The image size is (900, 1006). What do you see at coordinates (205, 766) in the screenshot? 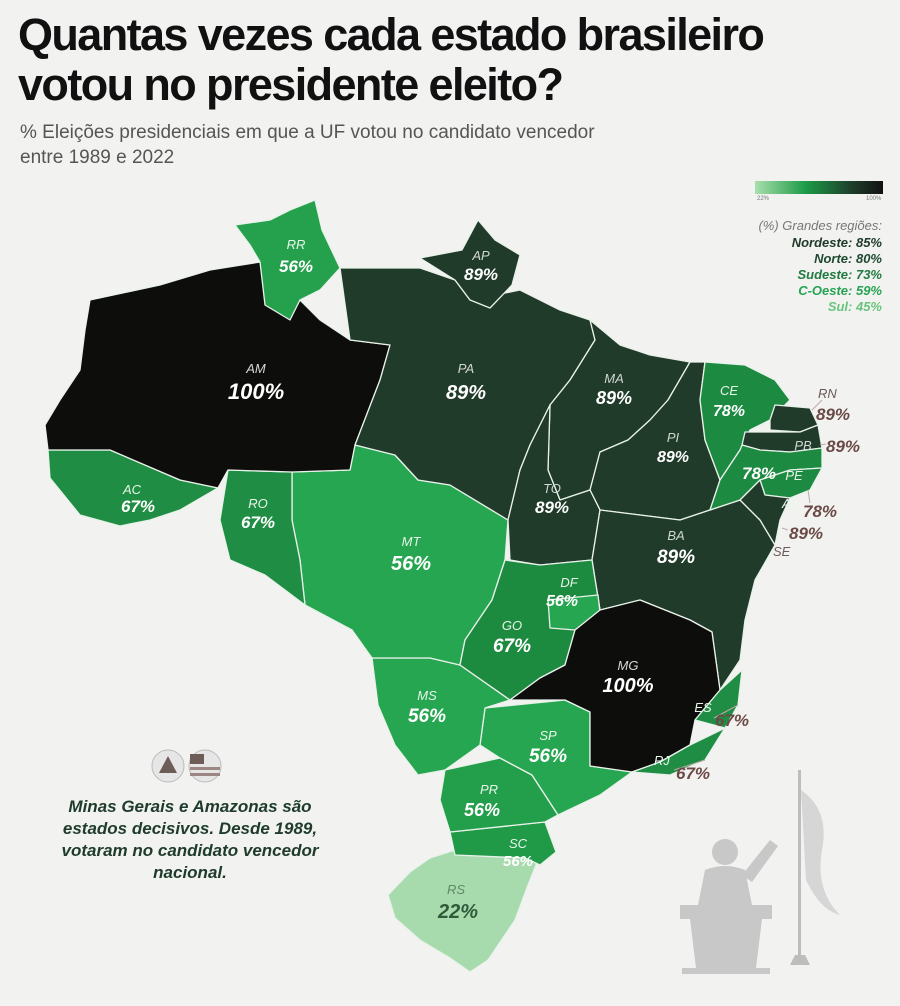
I see `am-flag-icon` at bounding box center [205, 766].